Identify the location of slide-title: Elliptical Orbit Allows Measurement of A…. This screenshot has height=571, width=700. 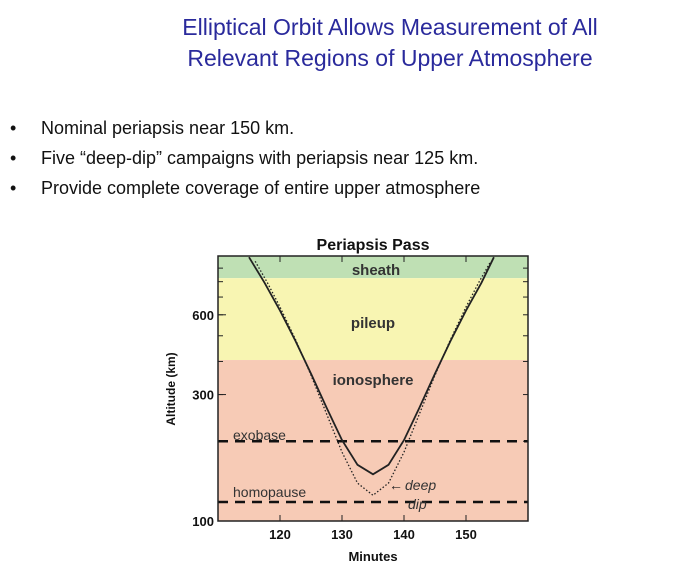
(350, 43).